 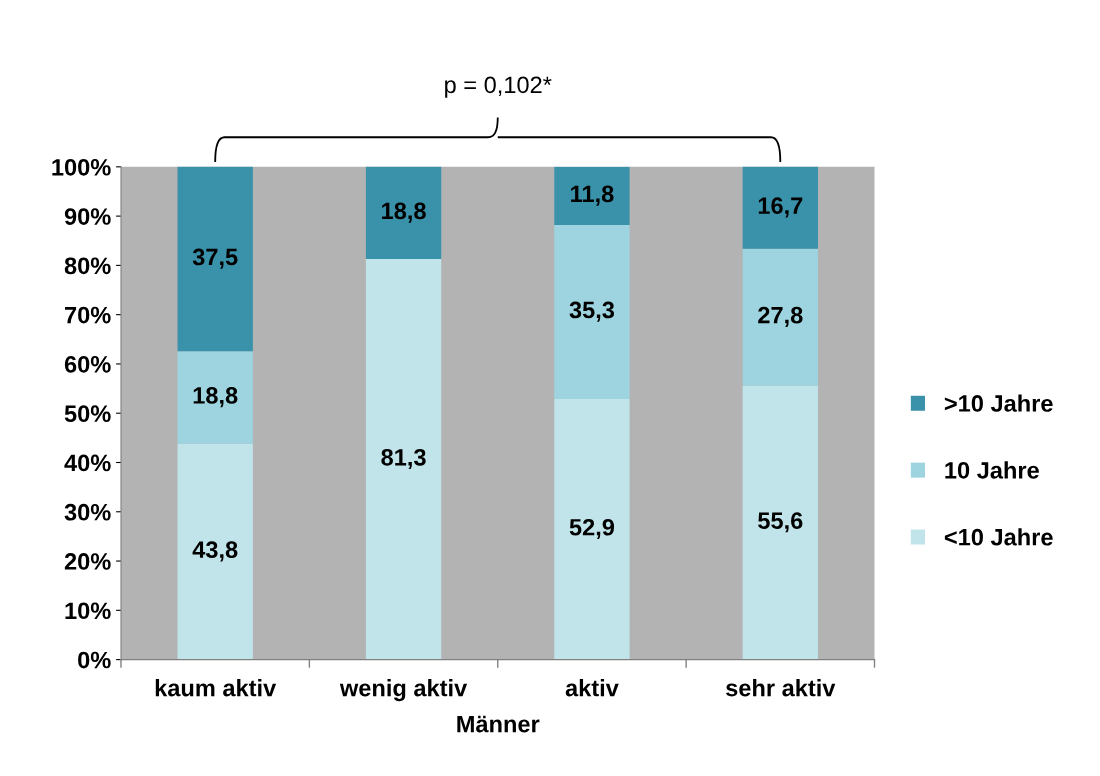 What do you see at coordinates (87, 266) in the screenshot?
I see `y-tick-label: 80%` at bounding box center [87, 266].